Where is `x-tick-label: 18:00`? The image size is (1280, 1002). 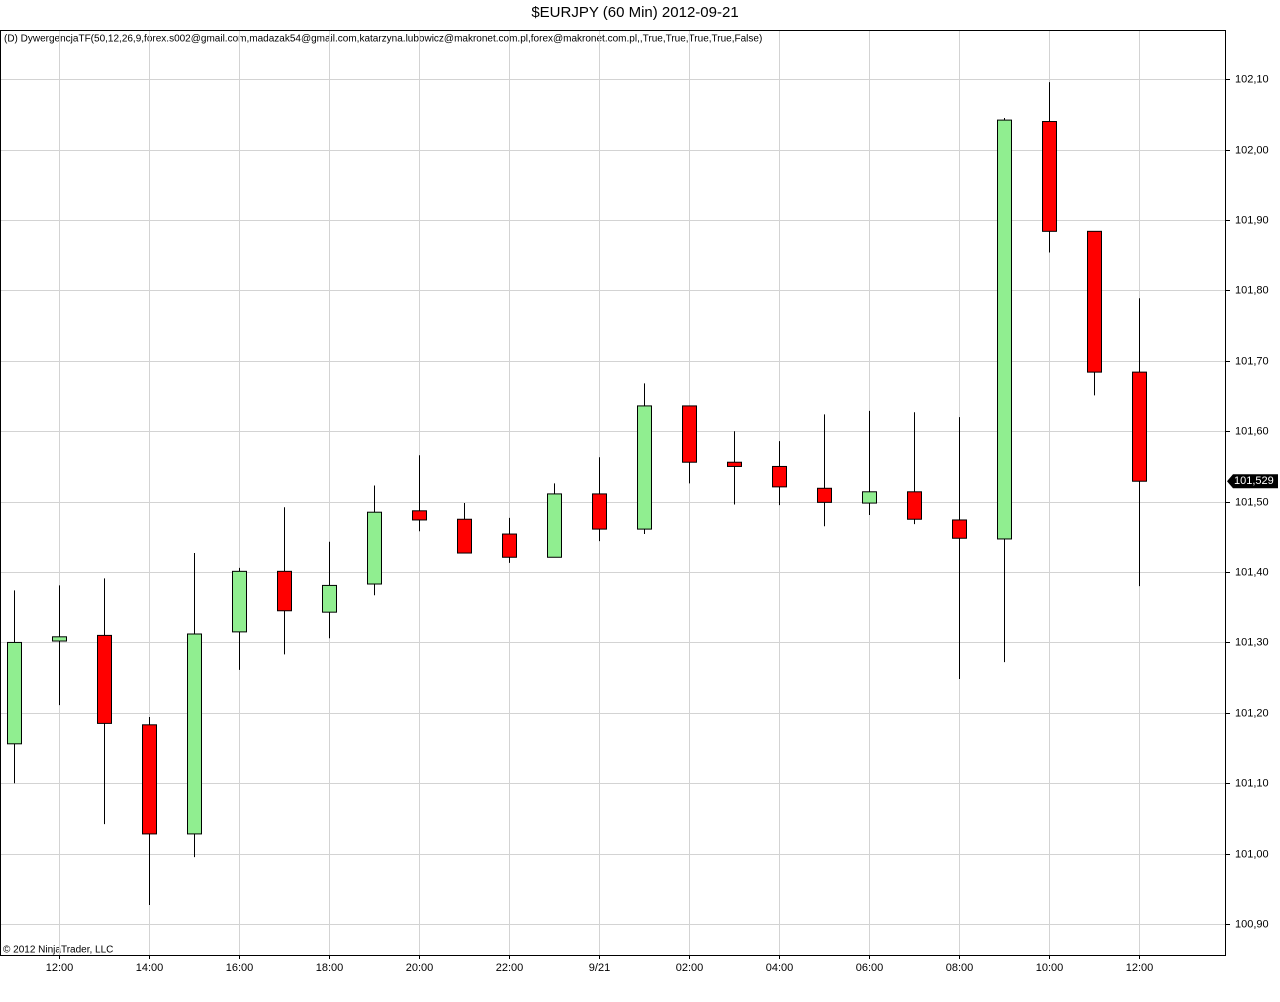
x-tick-label: 18:00 is located at coordinates (330, 968).